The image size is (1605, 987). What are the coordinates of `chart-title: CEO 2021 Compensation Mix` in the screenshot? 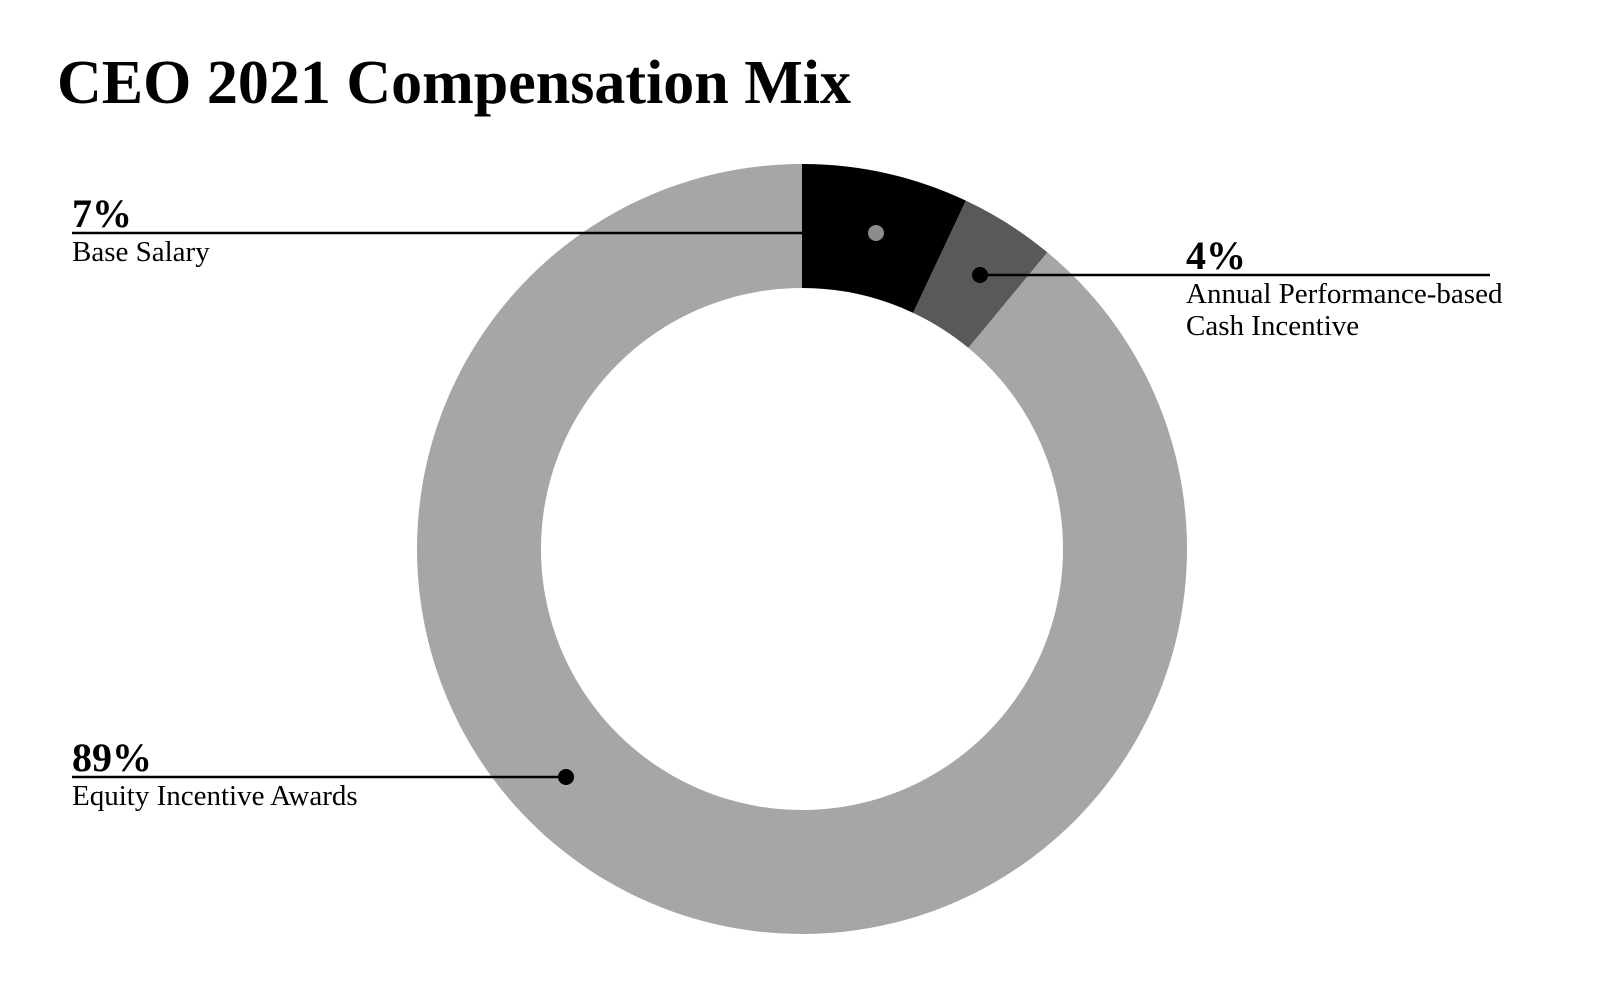 It's located at (454, 83).